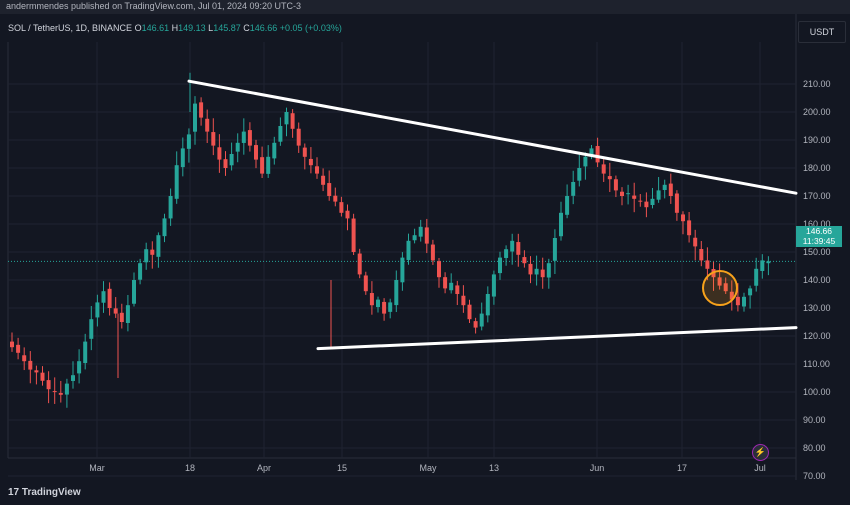  Describe the element at coordinates (427, 468) in the screenshot. I see `x-axis: Mar 18 Apr 15 May 13 Jun 17 Jul` at that location.